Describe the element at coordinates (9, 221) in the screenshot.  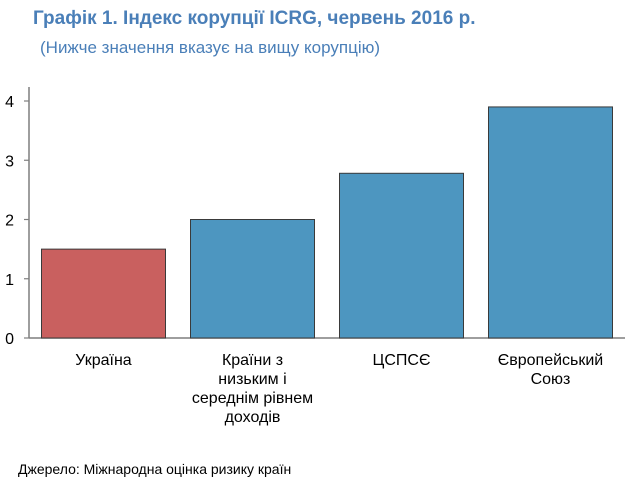
I see `y-tick-label: 2` at that location.